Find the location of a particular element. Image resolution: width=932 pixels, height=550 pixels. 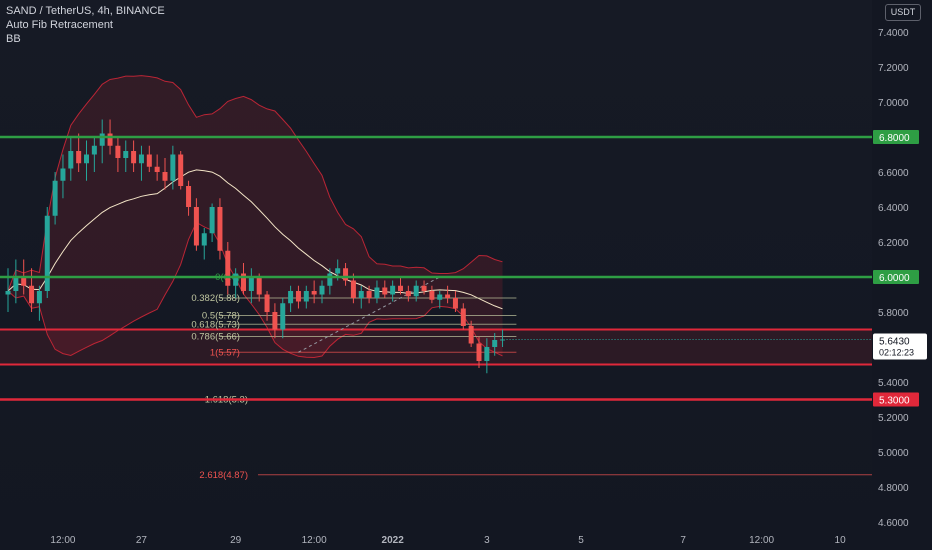

price-tick-label: 7.4000 is located at coordinates (893, 33).